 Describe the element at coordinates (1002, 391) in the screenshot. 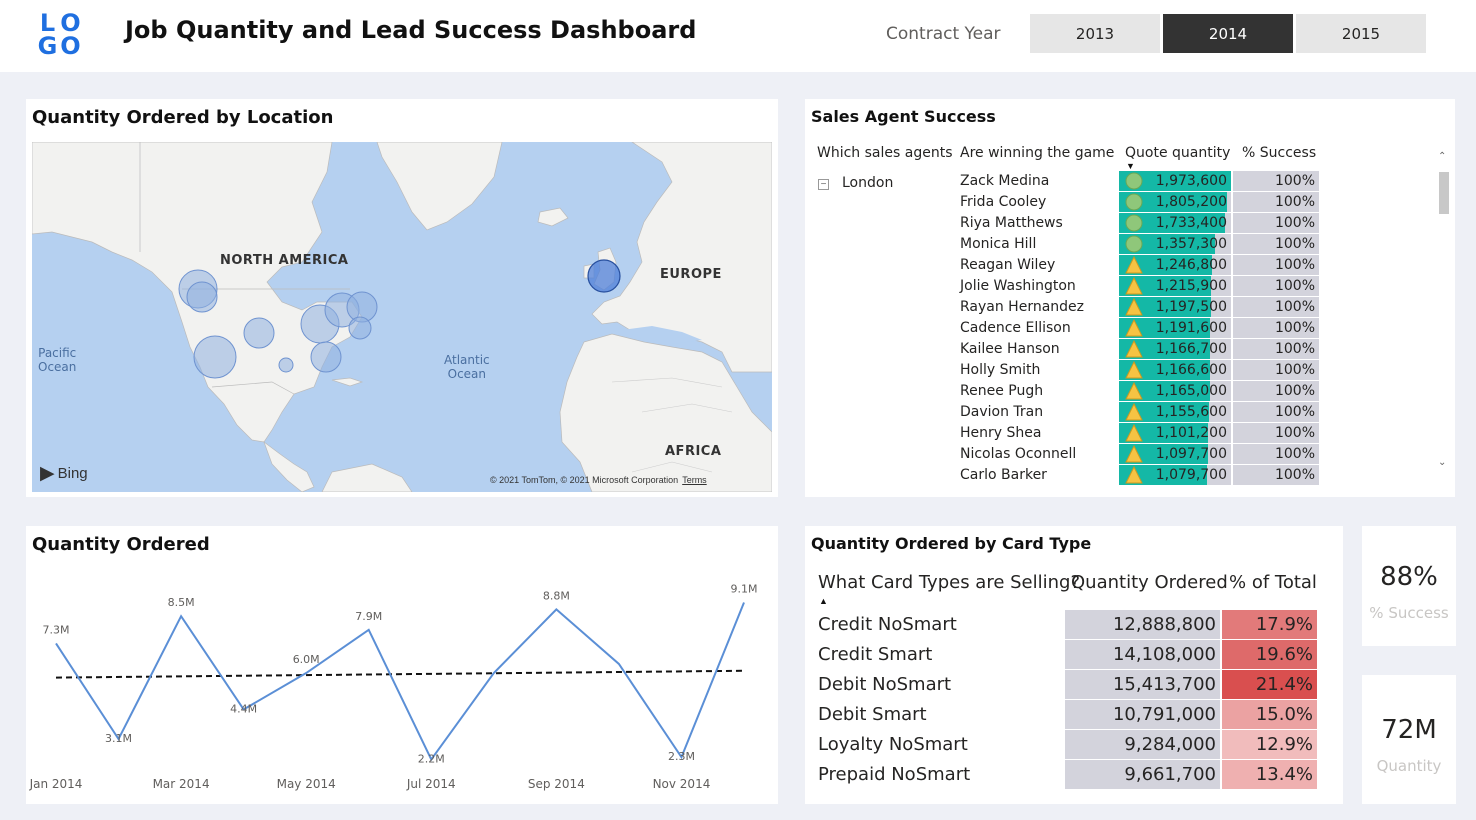

I see `agent-name: Renee Pugh` at that location.